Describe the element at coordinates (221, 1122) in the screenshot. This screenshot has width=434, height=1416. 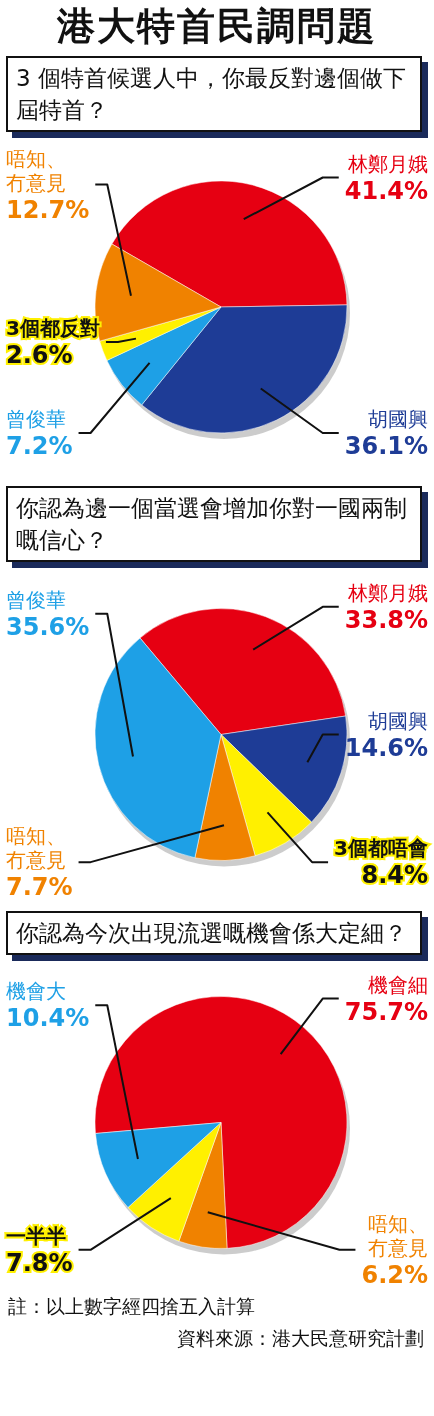
I see `pie-slice` at that location.